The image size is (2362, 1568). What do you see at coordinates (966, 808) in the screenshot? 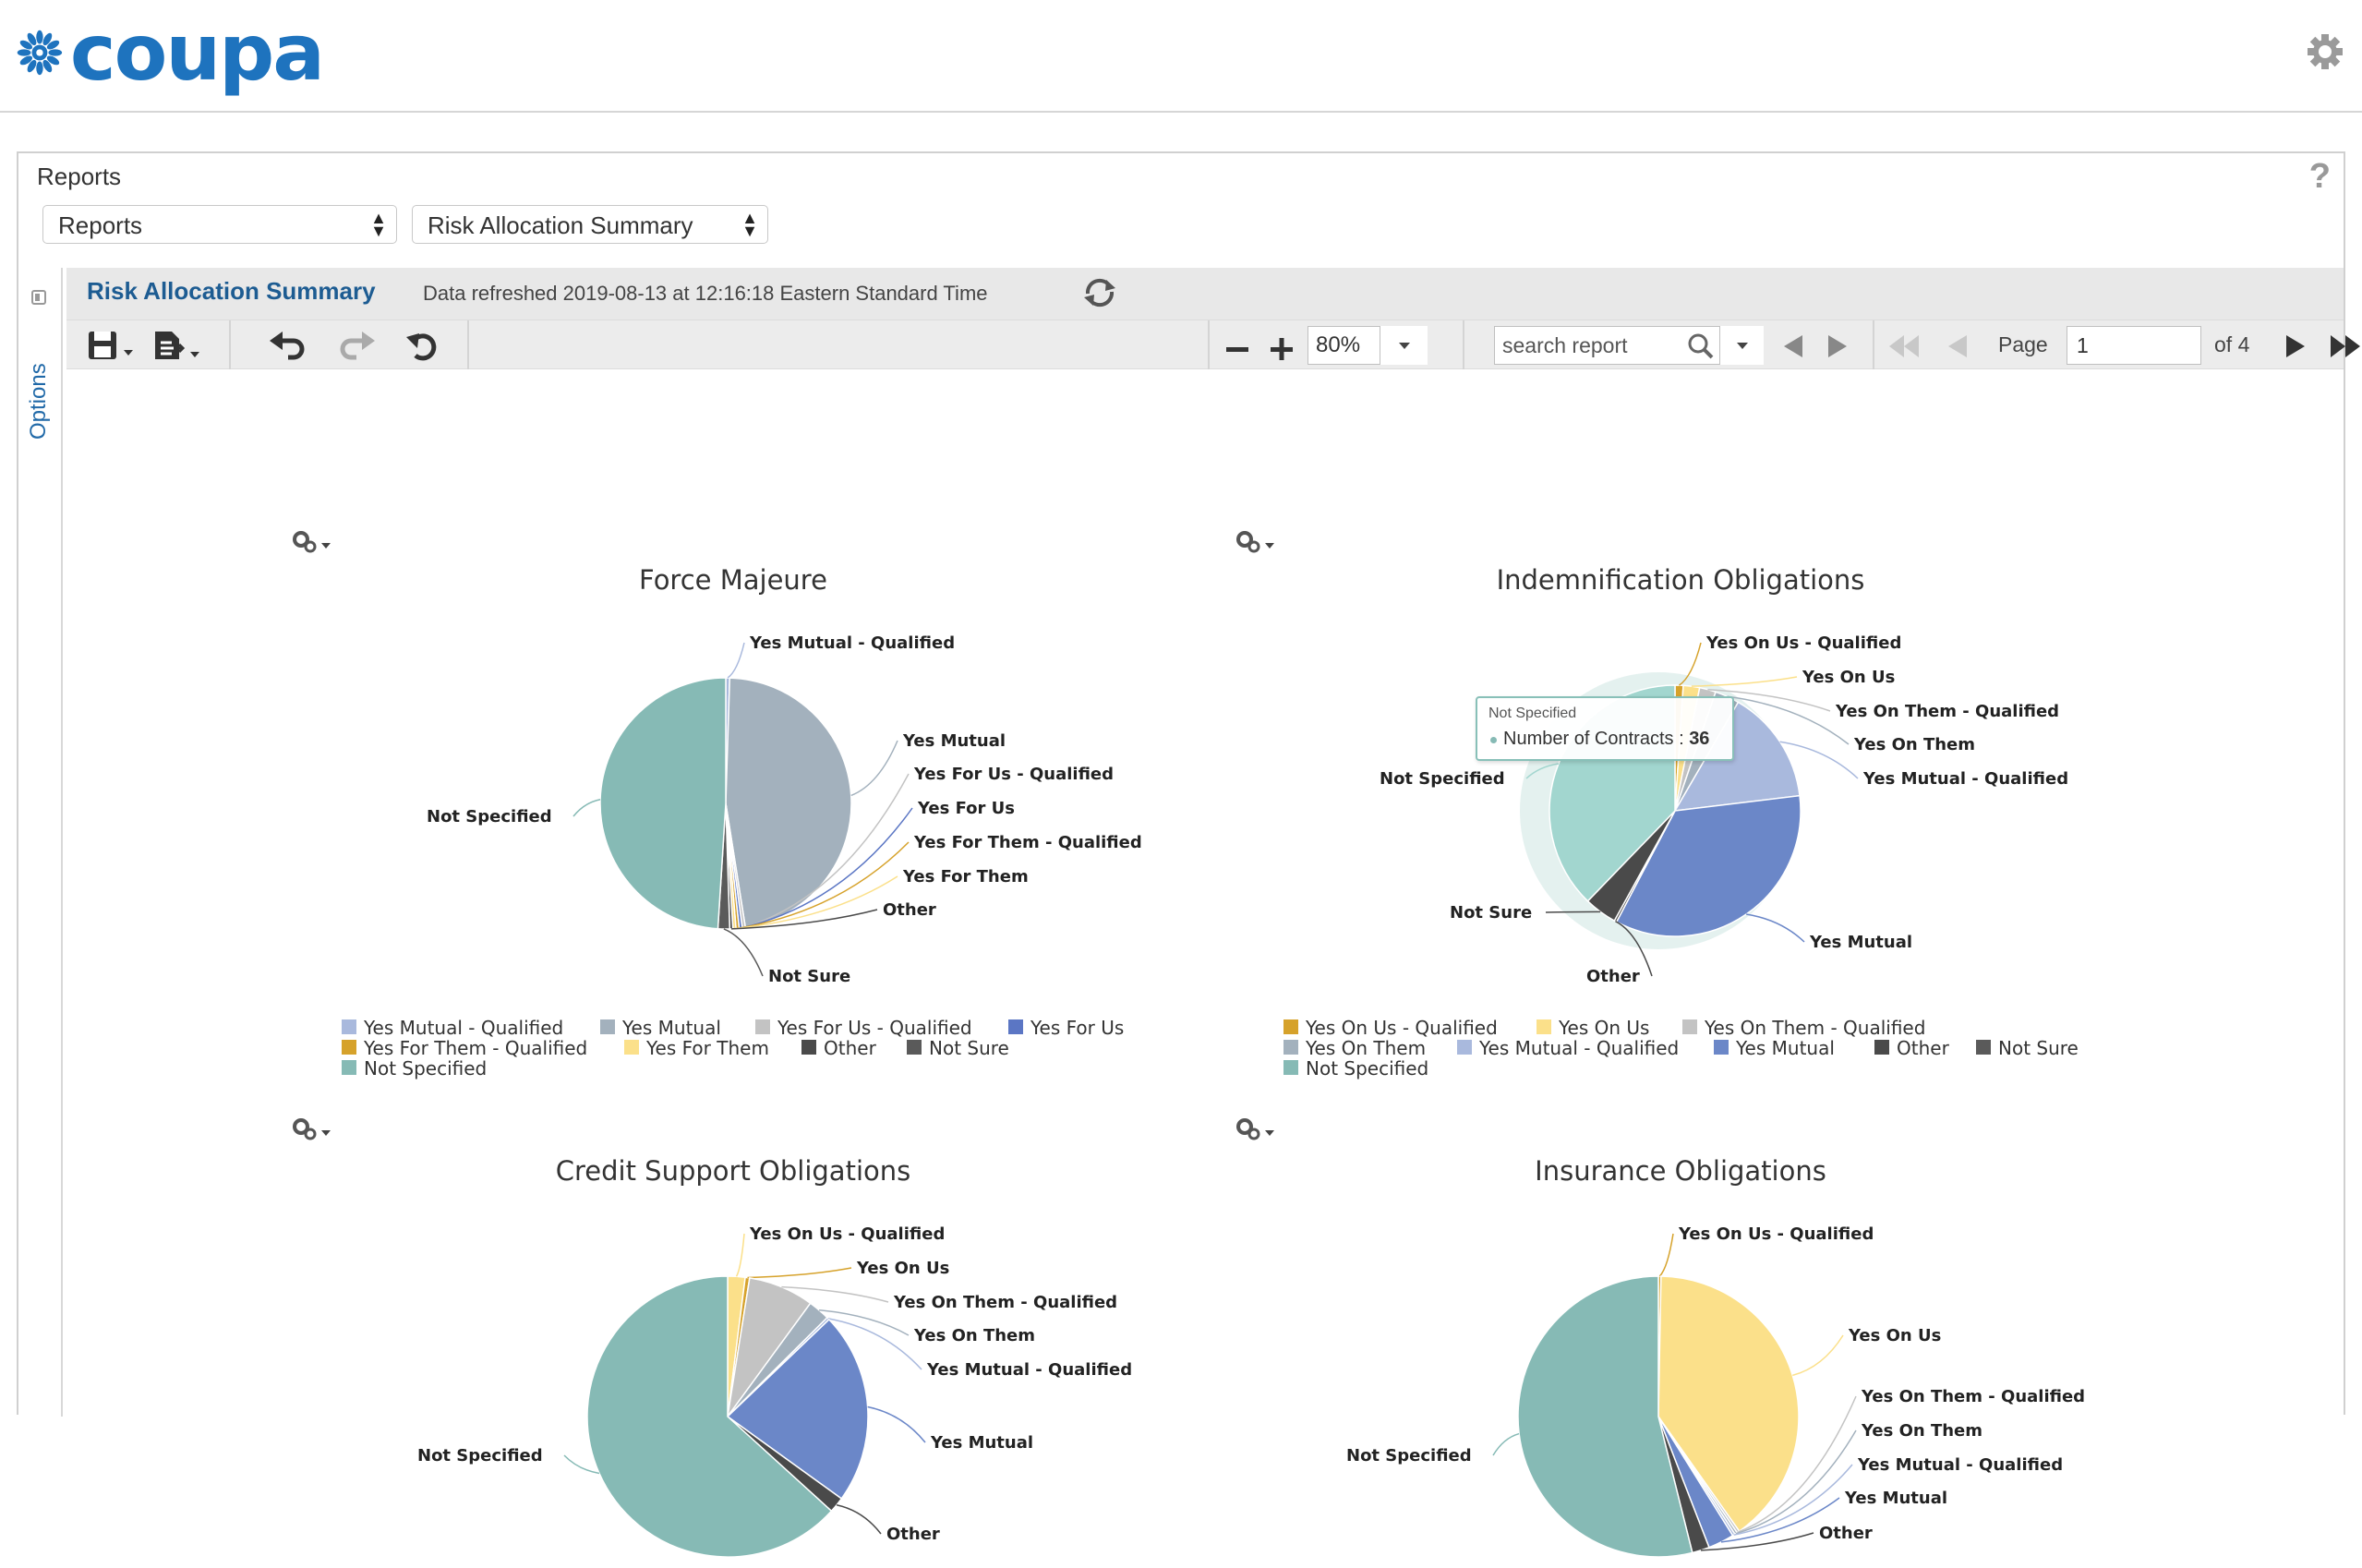
I see `slice-label: Yes For Us` at bounding box center [966, 808].